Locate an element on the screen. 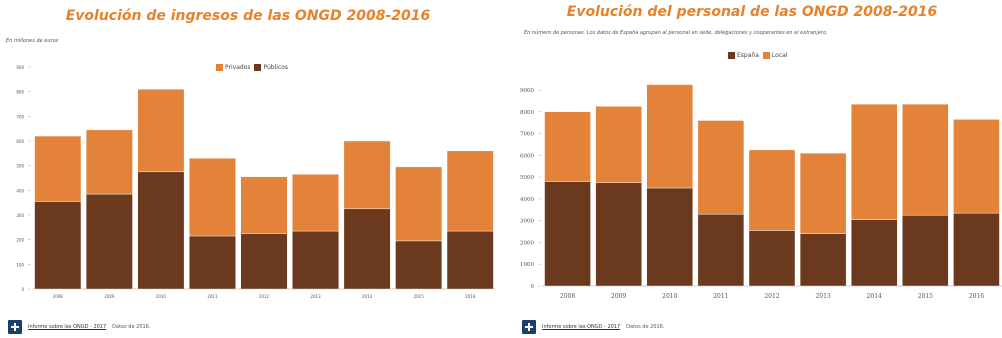 The image size is (1002, 338). legend-label-privados: Privados is located at coordinates (238, 67).